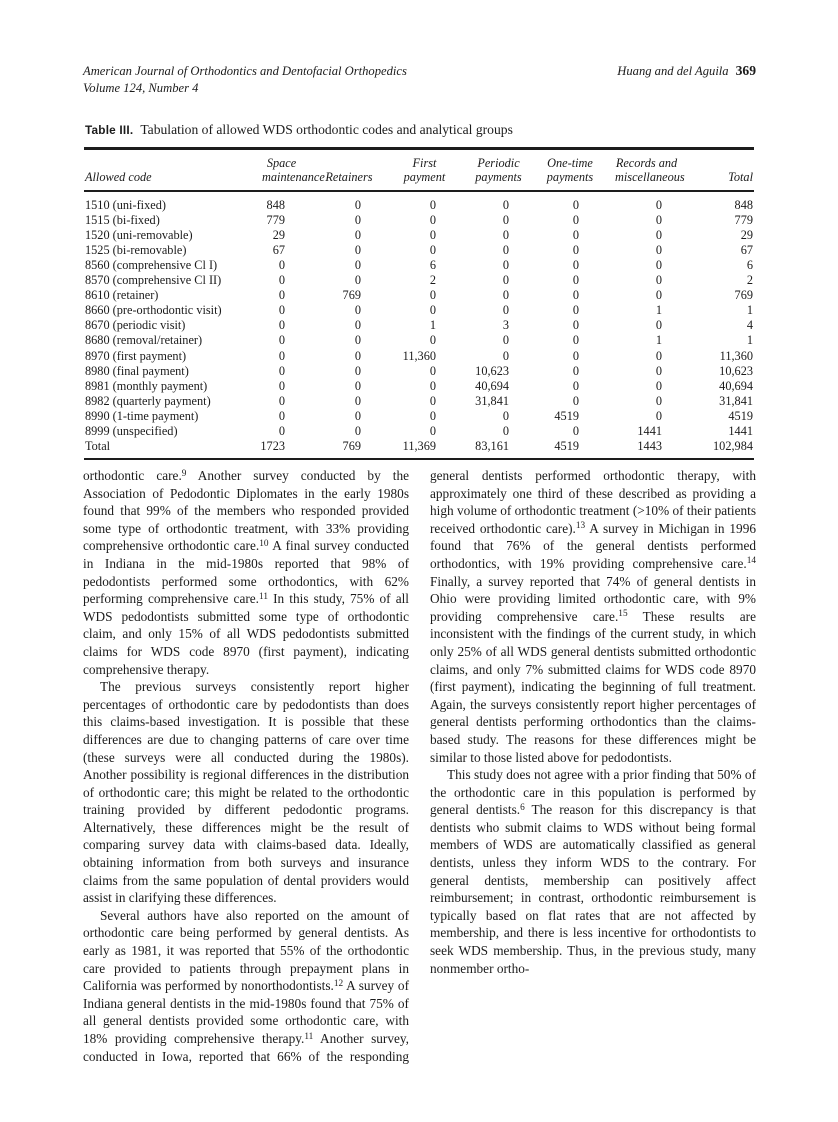 The height and width of the screenshot is (1122, 838). What do you see at coordinates (749, 325) in the screenshot?
I see `cell-value: 4` at bounding box center [749, 325].